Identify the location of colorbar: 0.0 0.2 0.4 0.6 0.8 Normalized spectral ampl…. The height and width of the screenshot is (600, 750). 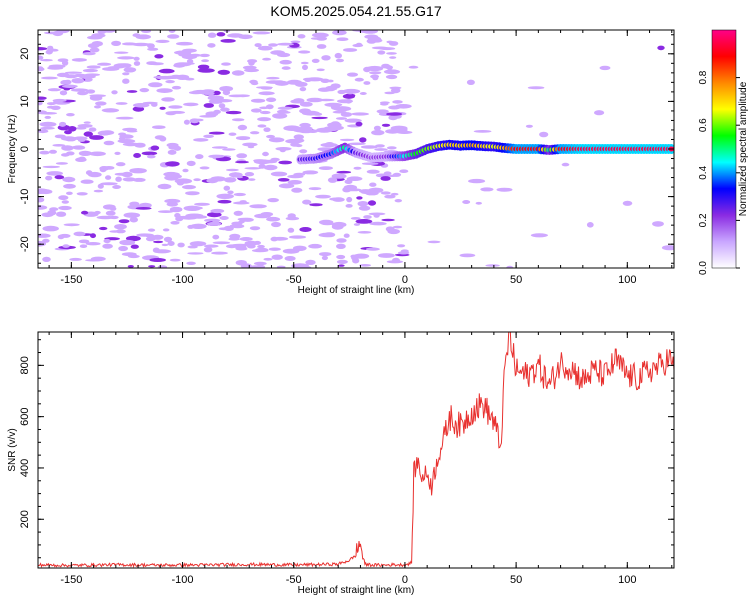
(723, 152).